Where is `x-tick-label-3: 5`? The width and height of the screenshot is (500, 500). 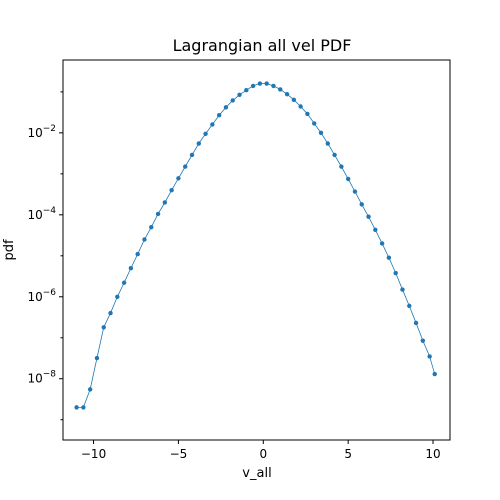 x-tick-label-3: 5 is located at coordinates (348, 454).